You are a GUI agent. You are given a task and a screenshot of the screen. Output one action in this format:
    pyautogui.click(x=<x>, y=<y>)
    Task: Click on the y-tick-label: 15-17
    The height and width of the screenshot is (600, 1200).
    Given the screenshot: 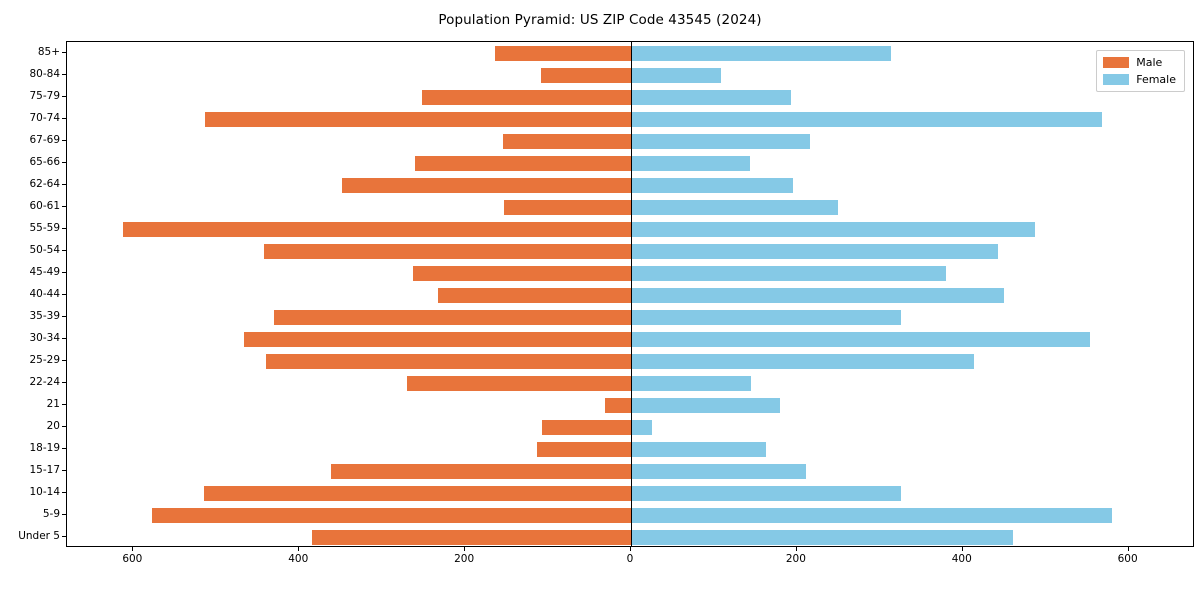 What is the action you would take?
    pyautogui.click(x=44, y=470)
    